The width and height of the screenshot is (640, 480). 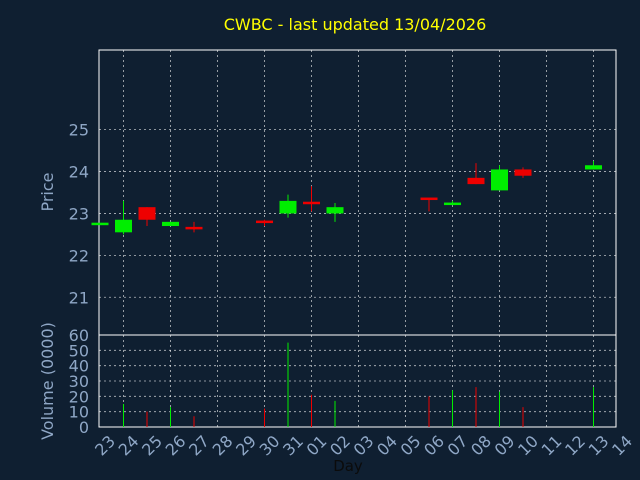 What do you see at coordinates (79, 255) in the screenshot?
I see `price-tick-label: 22` at bounding box center [79, 255].